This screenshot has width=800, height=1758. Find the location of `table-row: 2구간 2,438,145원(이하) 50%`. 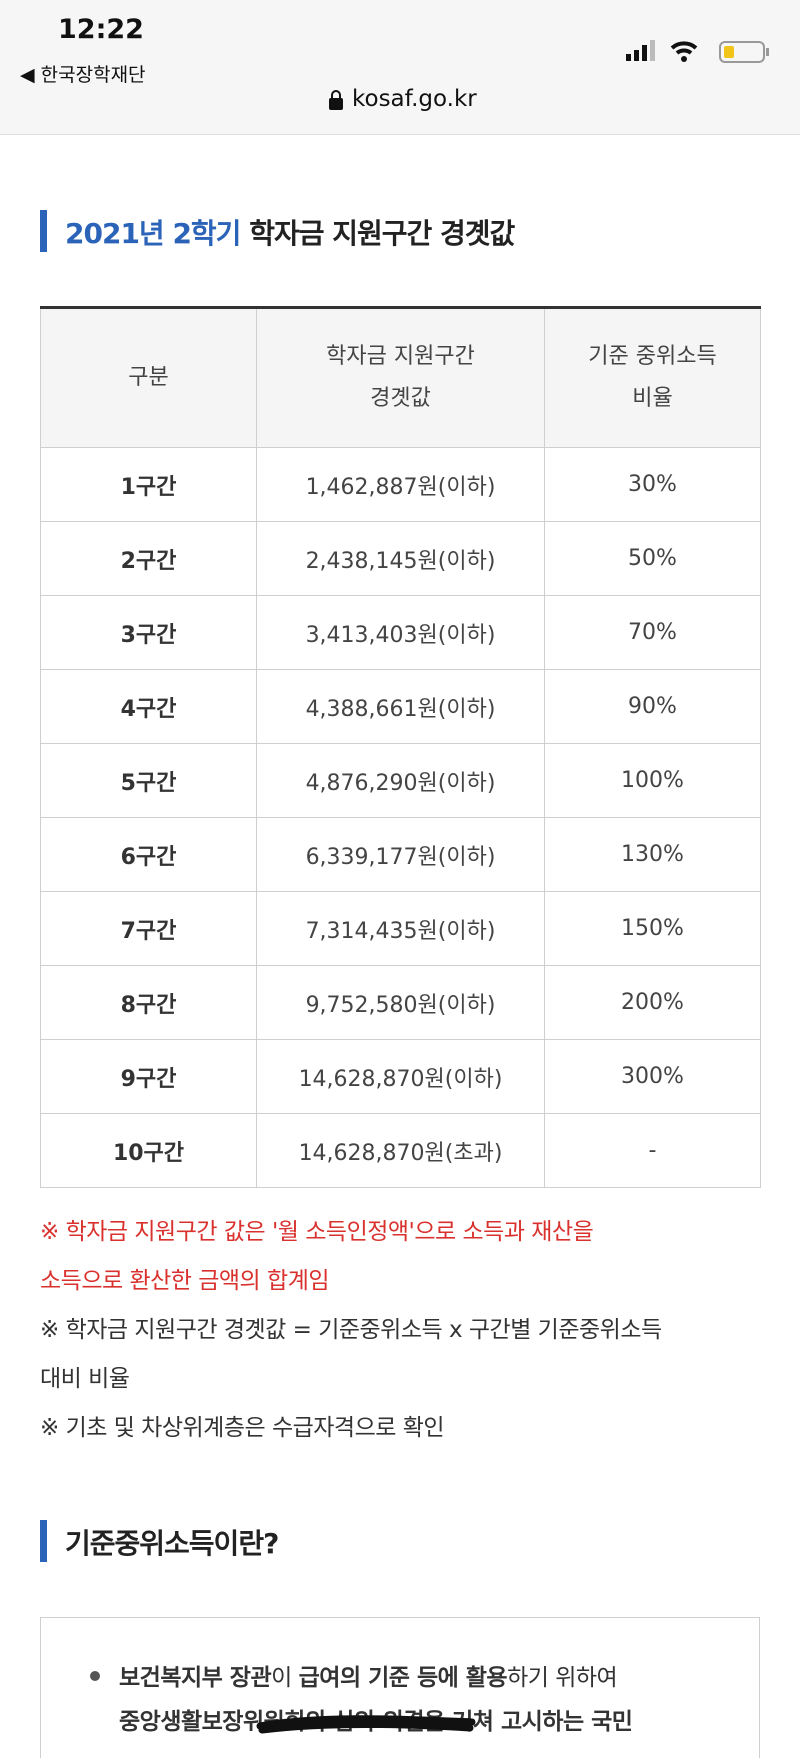

table-row: 2구간 2,438,145원(이하) 50% is located at coordinates (400, 558).